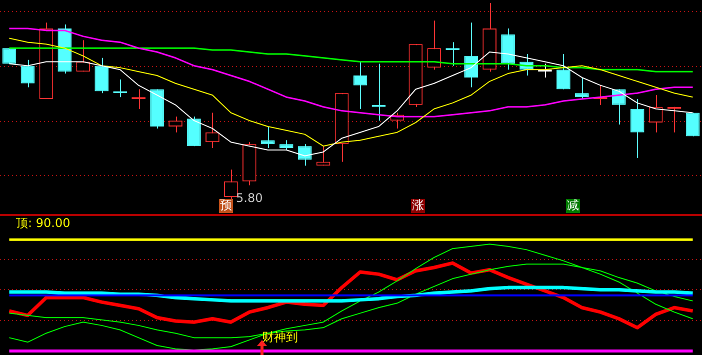 This screenshot has height=355, width=702. What do you see at coordinates (418, 205) in the screenshot?
I see `annotation: 涨` at bounding box center [418, 205].